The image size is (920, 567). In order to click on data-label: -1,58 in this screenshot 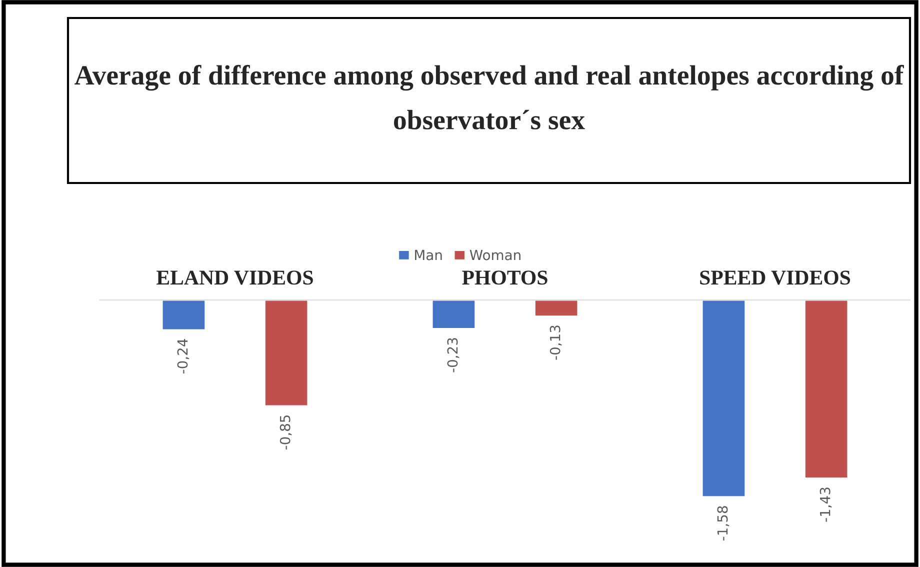, I will do `click(723, 523)`.